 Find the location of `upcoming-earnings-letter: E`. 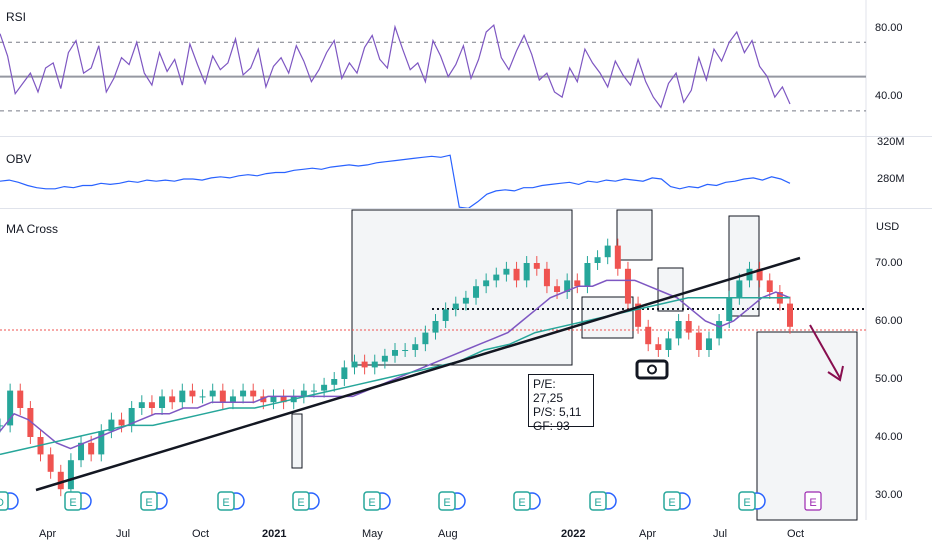

upcoming-earnings-letter: E is located at coordinates (812, 503).